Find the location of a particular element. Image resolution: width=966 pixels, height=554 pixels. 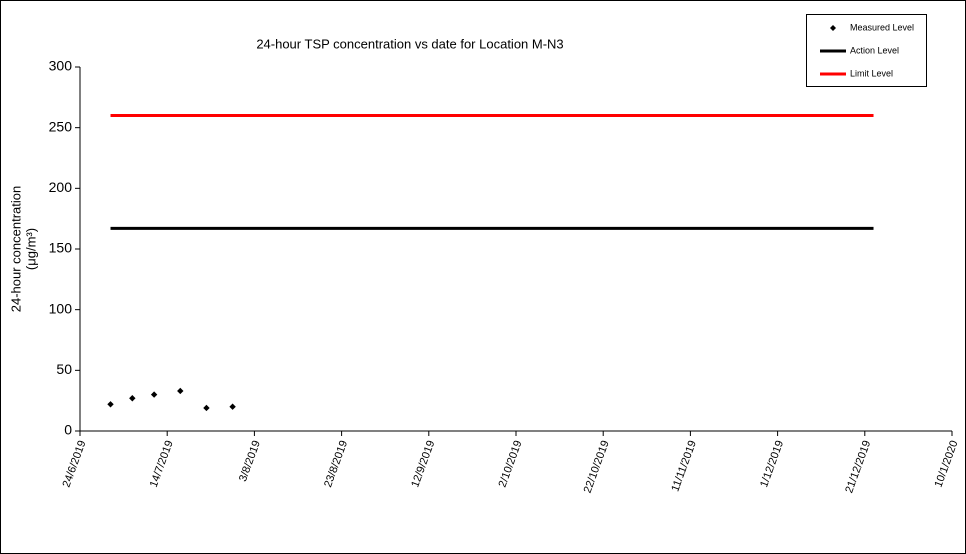

legend-label: Measured Level is located at coordinates (882, 27).